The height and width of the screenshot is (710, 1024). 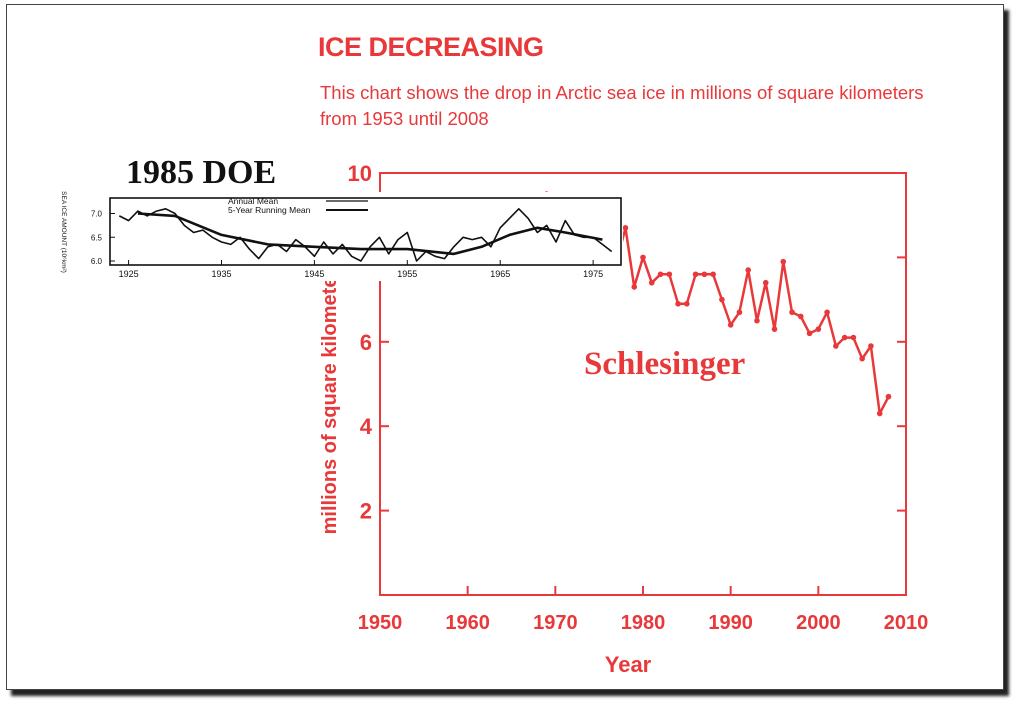 What do you see at coordinates (818, 623) in the screenshot?
I see `x-tick-label: 2000` at bounding box center [818, 623].